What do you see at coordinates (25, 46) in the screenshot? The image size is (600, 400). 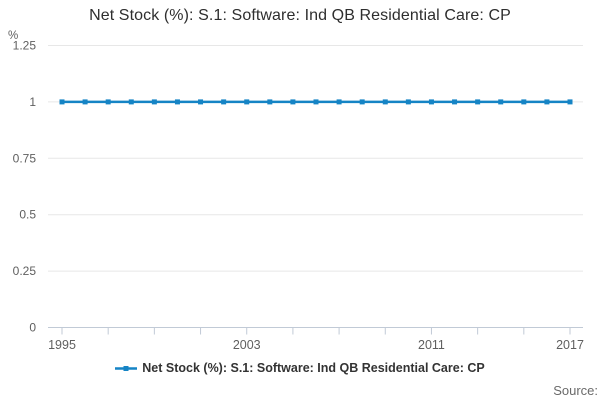 I see `y-tick-label: 1.25` at bounding box center [25, 46].